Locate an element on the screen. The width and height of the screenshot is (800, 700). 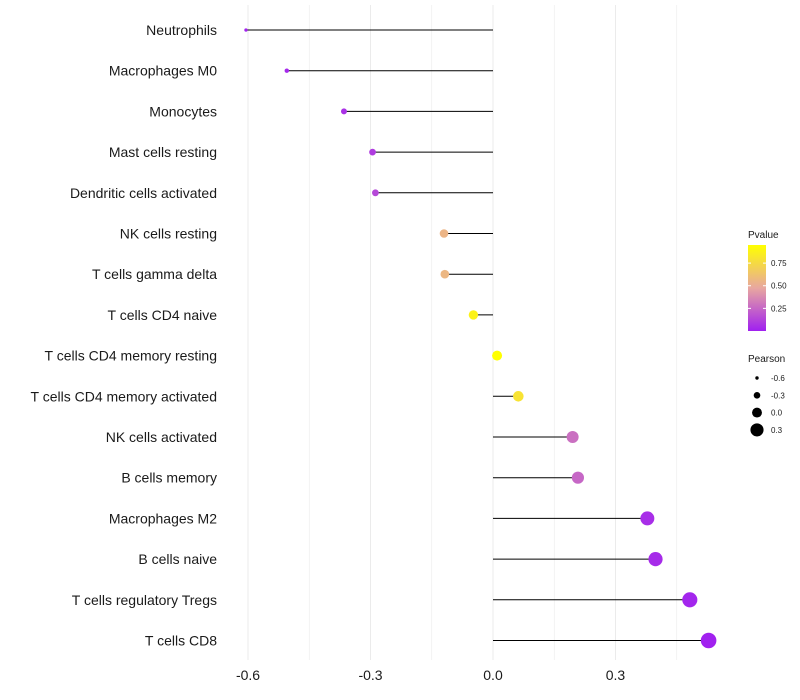
category-label-11: B cells memory is located at coordinates (169, 478).